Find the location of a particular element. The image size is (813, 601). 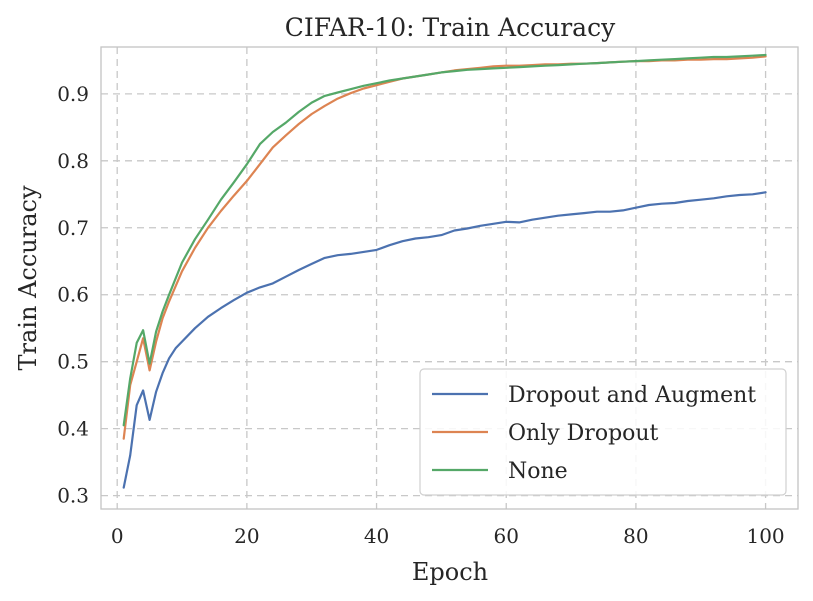

x-axis-label: Epoch is located at coordinates (450, 572).